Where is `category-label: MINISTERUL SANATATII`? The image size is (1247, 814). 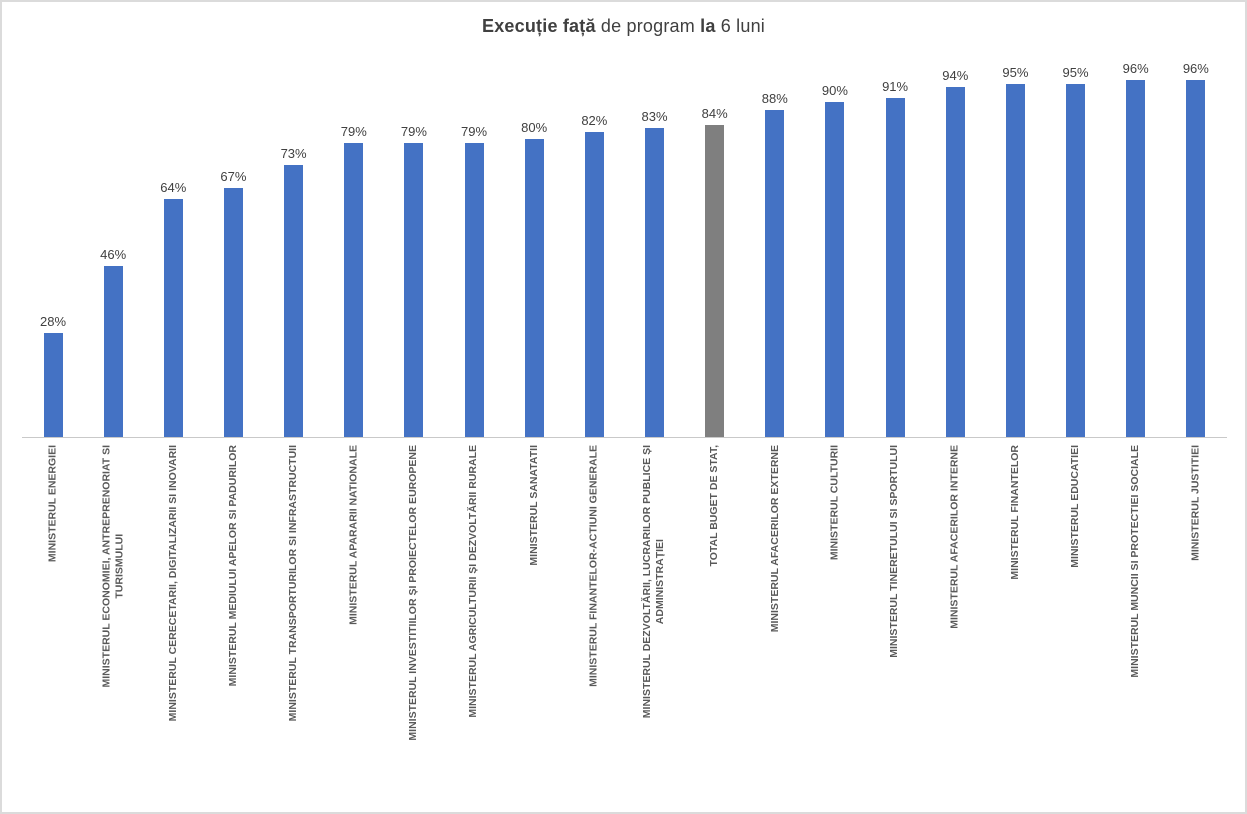 category-label: MINISTERUL SANATATII is located at coordinates (533, 505).